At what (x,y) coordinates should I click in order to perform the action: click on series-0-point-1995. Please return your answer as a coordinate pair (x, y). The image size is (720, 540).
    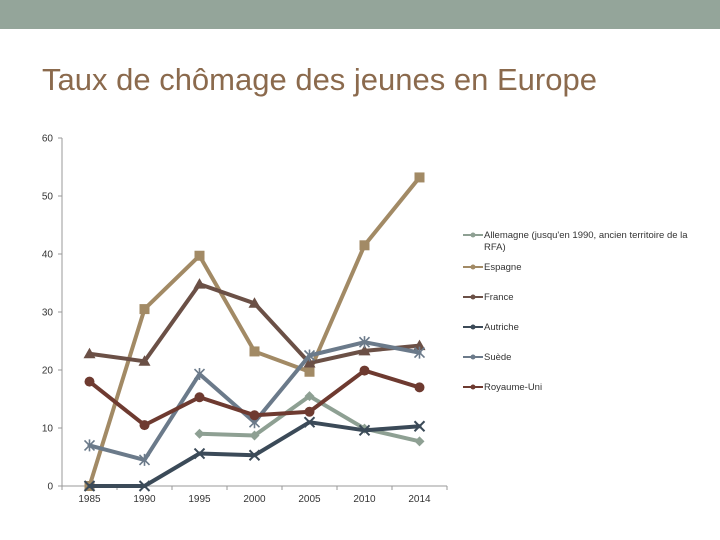
    Looking at the image, I should click on (199, 433).